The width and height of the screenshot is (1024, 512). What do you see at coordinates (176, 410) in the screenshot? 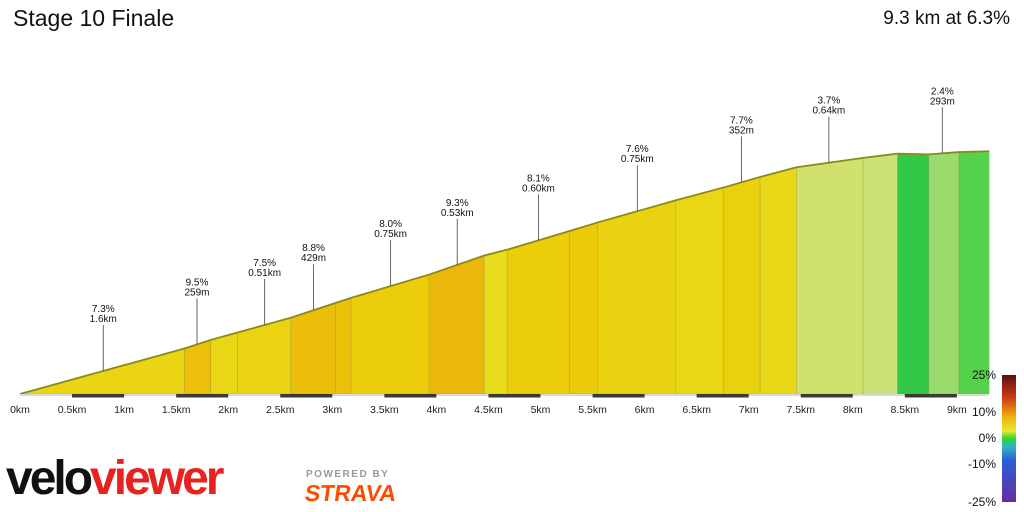
I see `x-tick-label: 1.5km` at bounding box center [176, 410].